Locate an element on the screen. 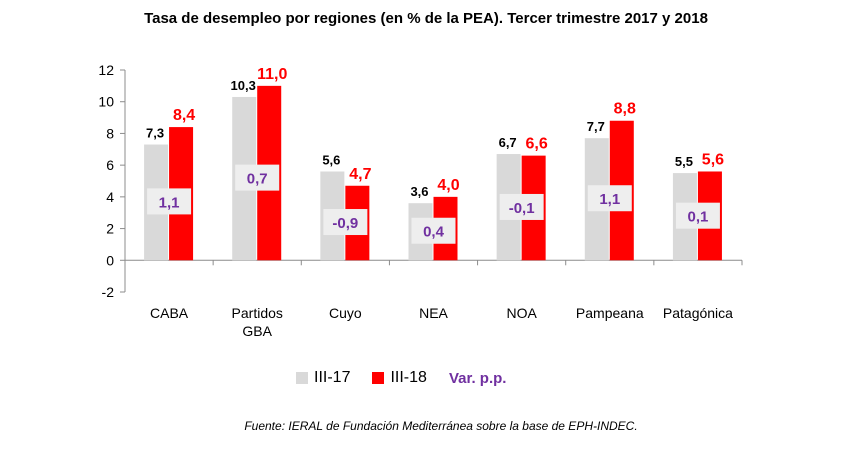 The height and width of the screenshot is (454, 852). data-label-iii-17: 6,7 is located at coordinates (508, 142).